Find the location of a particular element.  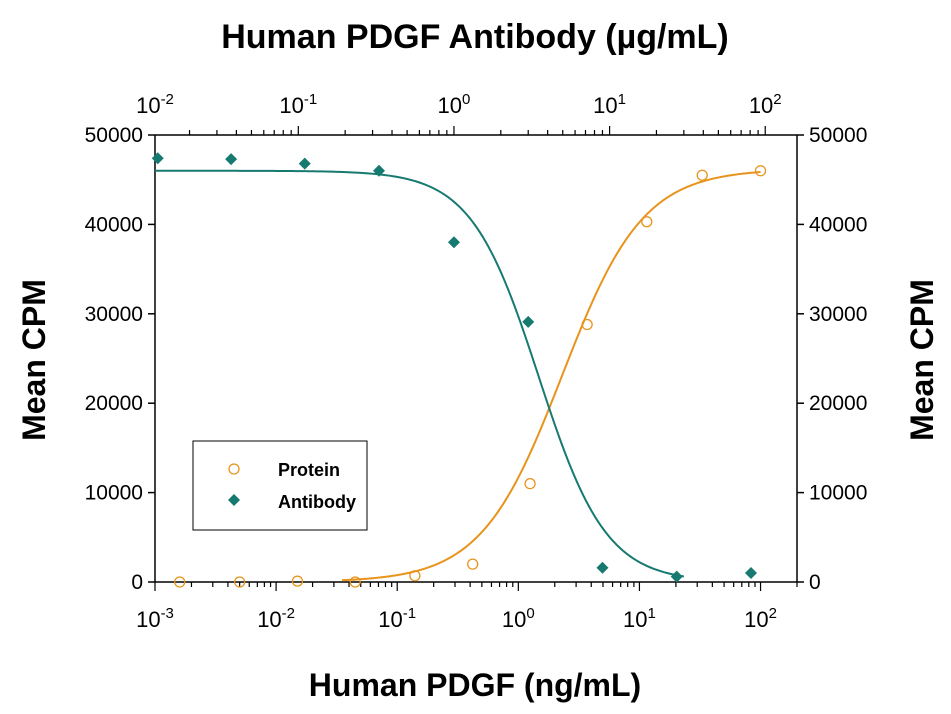

y-tick-label-left: 50000 is located at coordinates (114, 135).